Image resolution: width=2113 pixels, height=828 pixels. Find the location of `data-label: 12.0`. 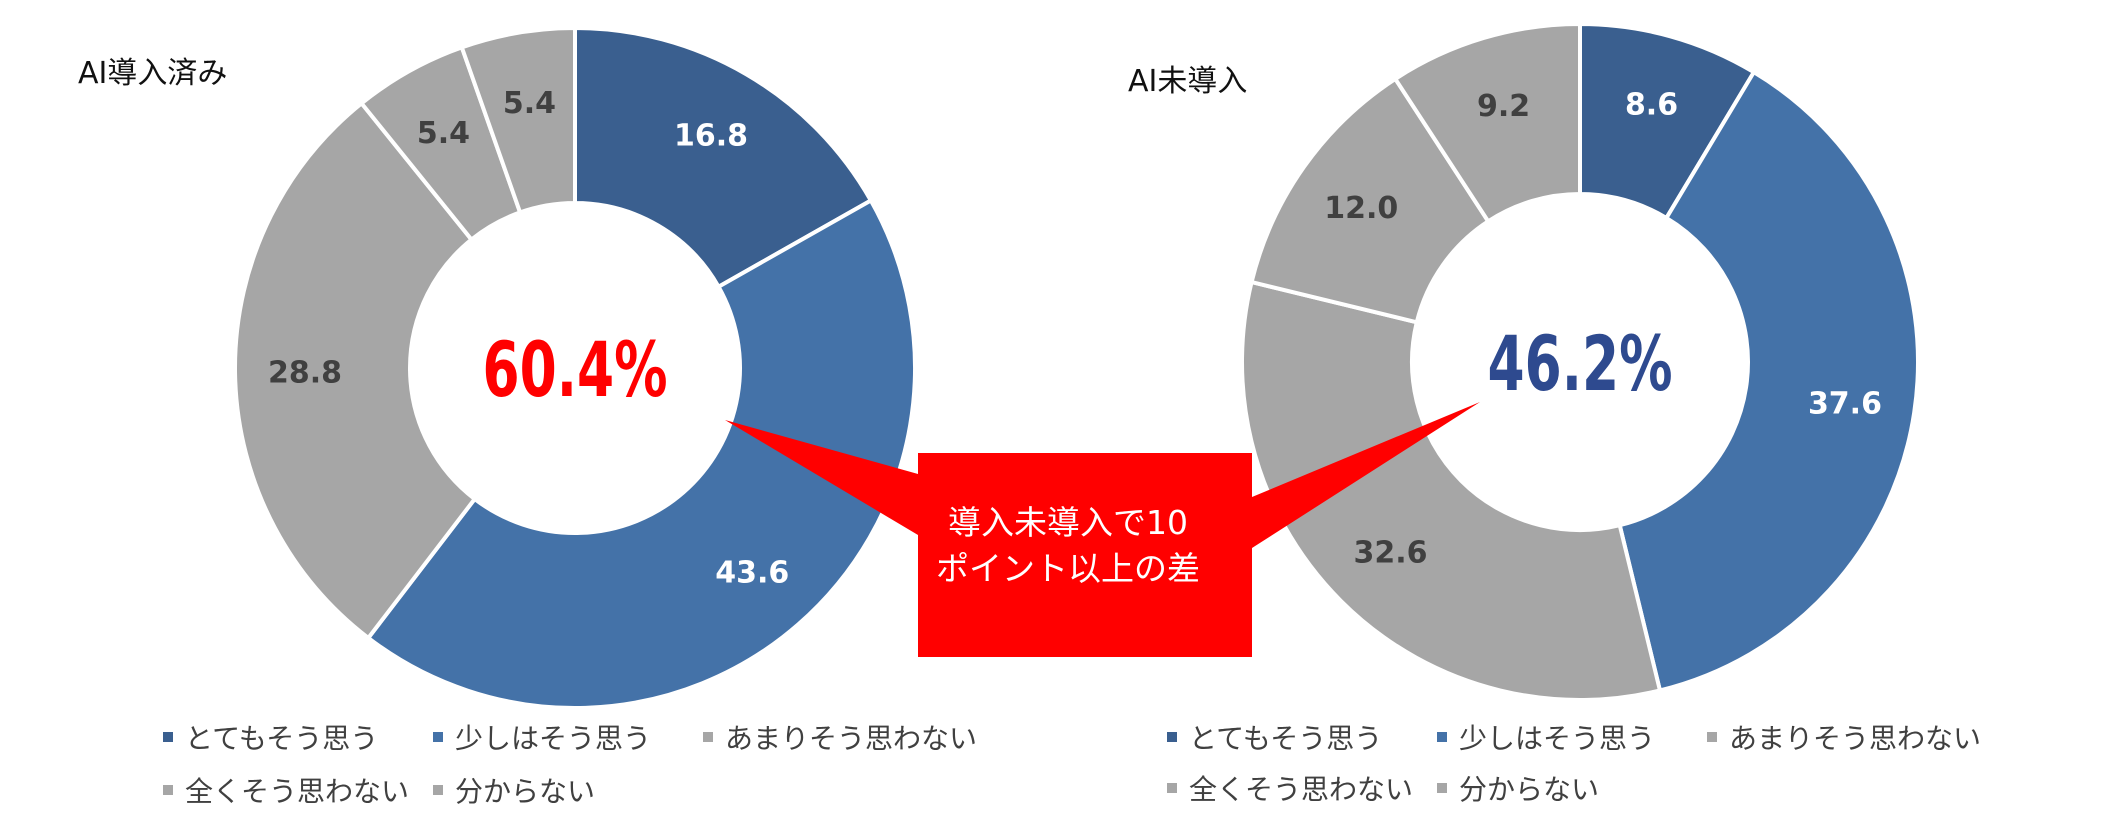

data-label: 12.0 is located at coordinates (1361, 208).